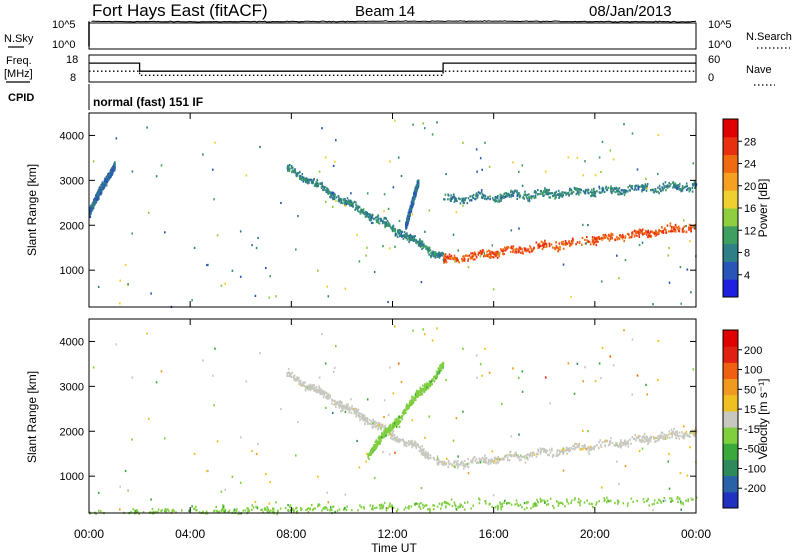 The image size is (800, 554). Describe the element at coordinates (32, 417) in the screenshot. I see `velocity-y-label: Slant Range [km]` at that location.